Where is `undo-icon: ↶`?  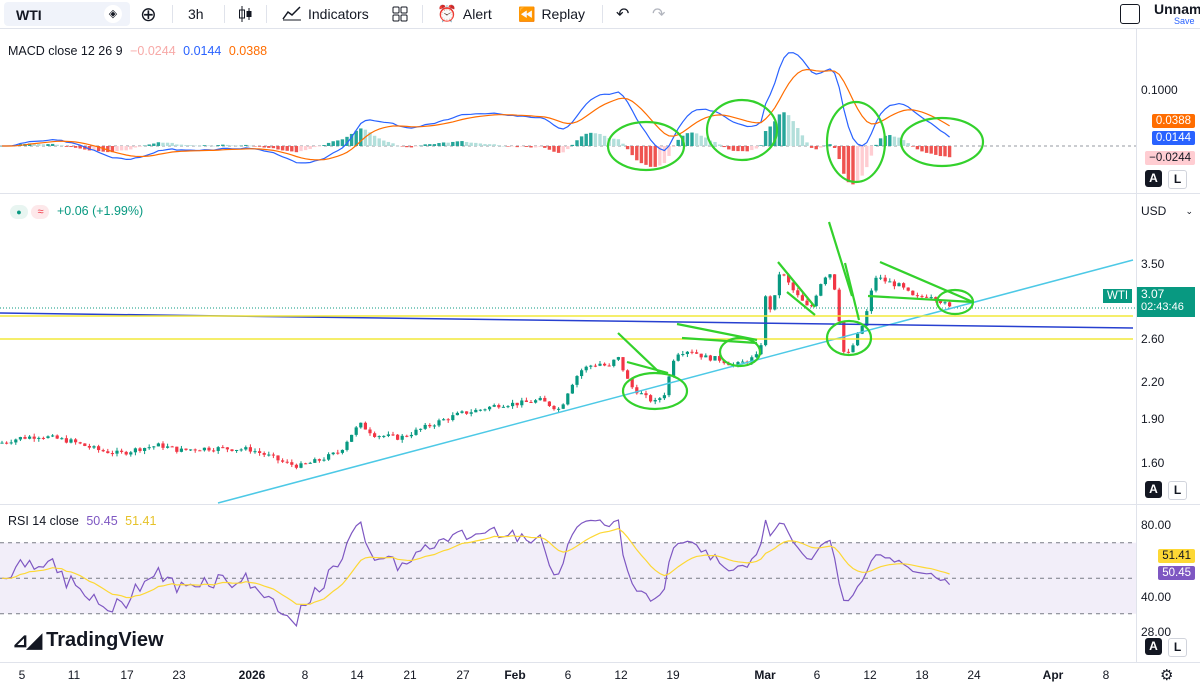 undo-icon: ↶ is located at coordinates (623, 14).